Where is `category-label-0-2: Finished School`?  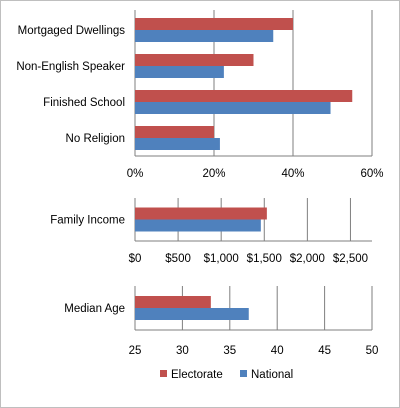
category-label-0-2: Finished School is located at coordinates (84, 103).